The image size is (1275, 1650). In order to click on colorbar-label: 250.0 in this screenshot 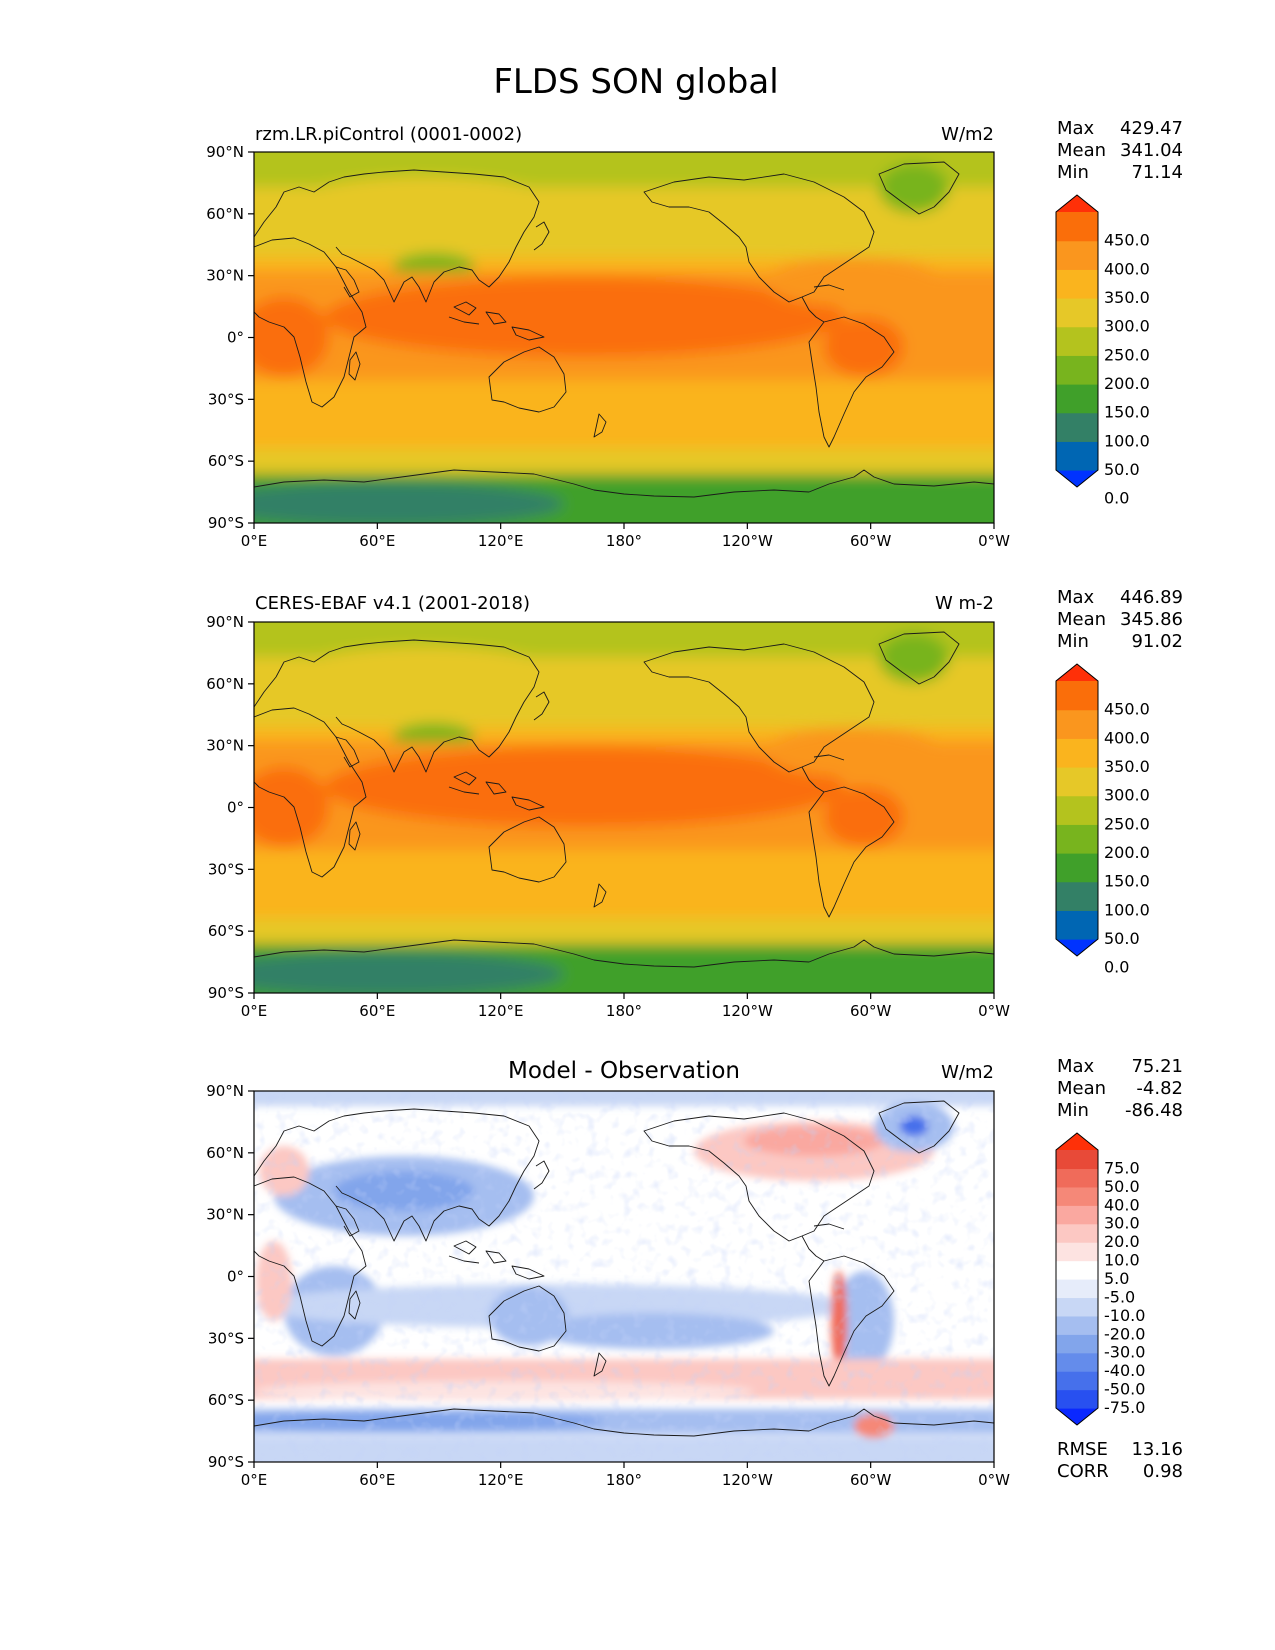, I will do `click(1127, 354)`.